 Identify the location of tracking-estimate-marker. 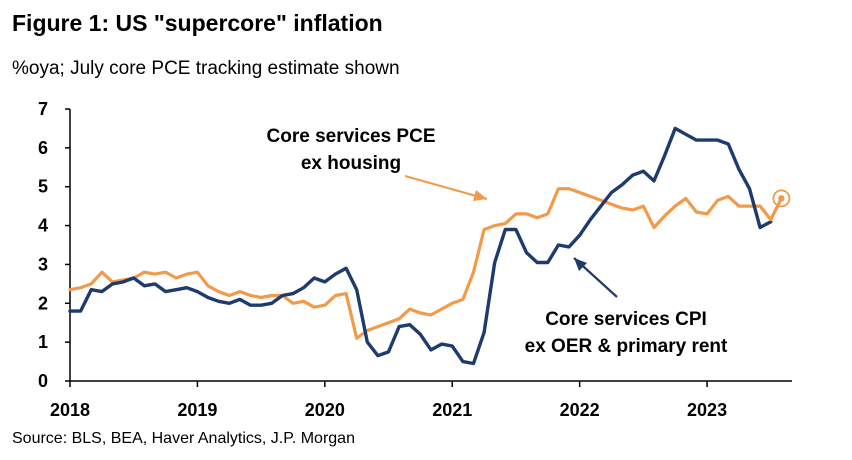
(781, 198).